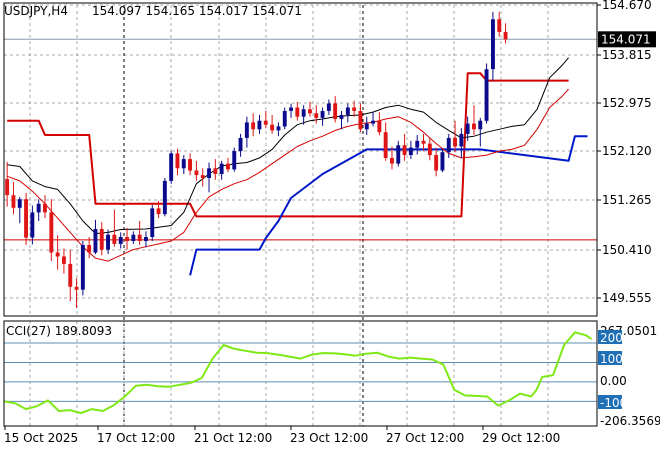  What do you see at coordinates (233, 438) in the screenshot?
I see `time-tick-label: 21 Oct 12:00` at bounding box center [233, 438].